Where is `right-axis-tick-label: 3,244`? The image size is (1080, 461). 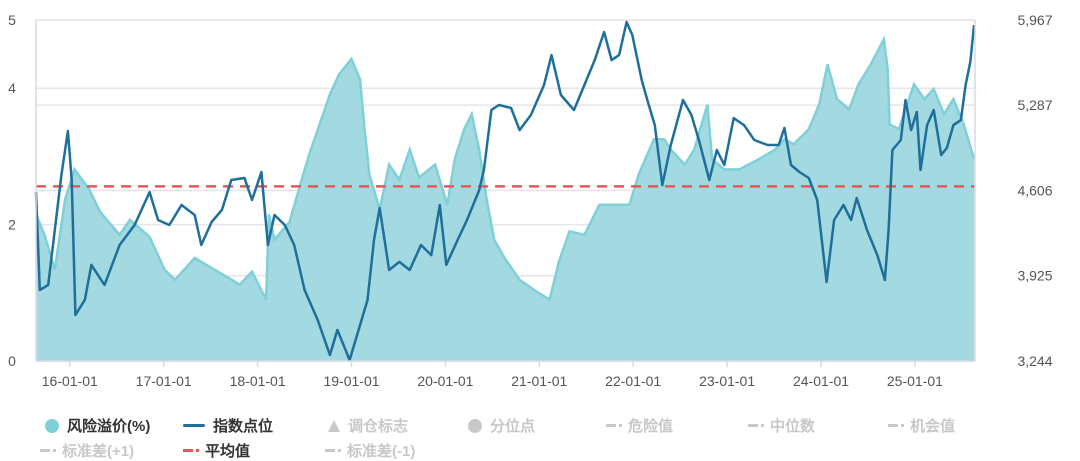 right-axis-tick-label: 3,244 is located at coordinates (1034, 361).